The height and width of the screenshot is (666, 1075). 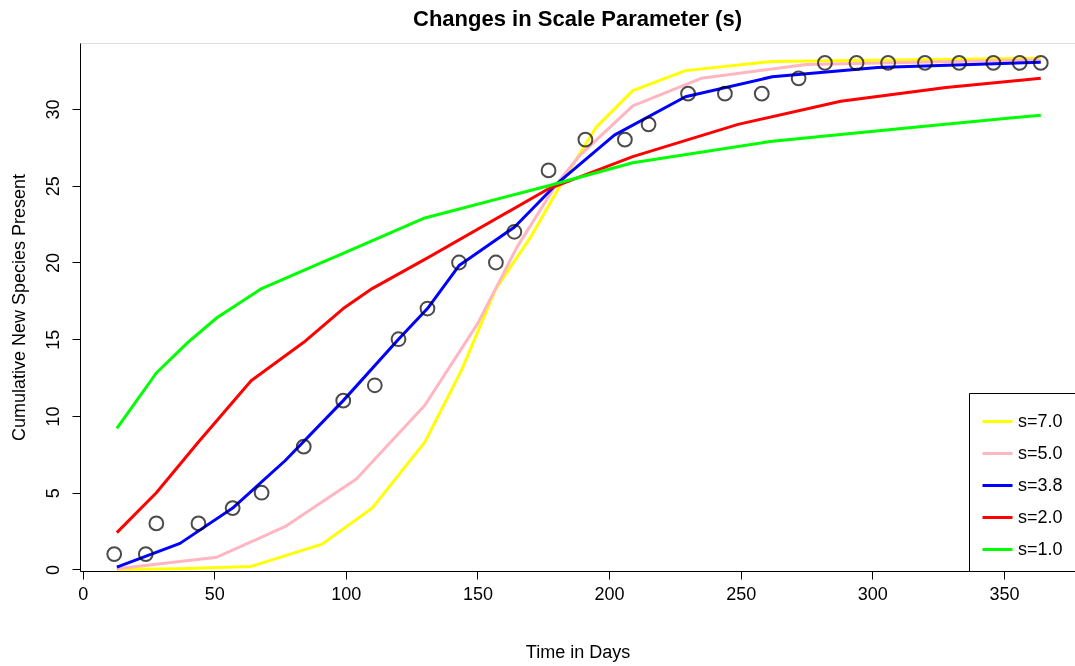 I want to click on y-tick-label: 10, so click(x=52, y=416).